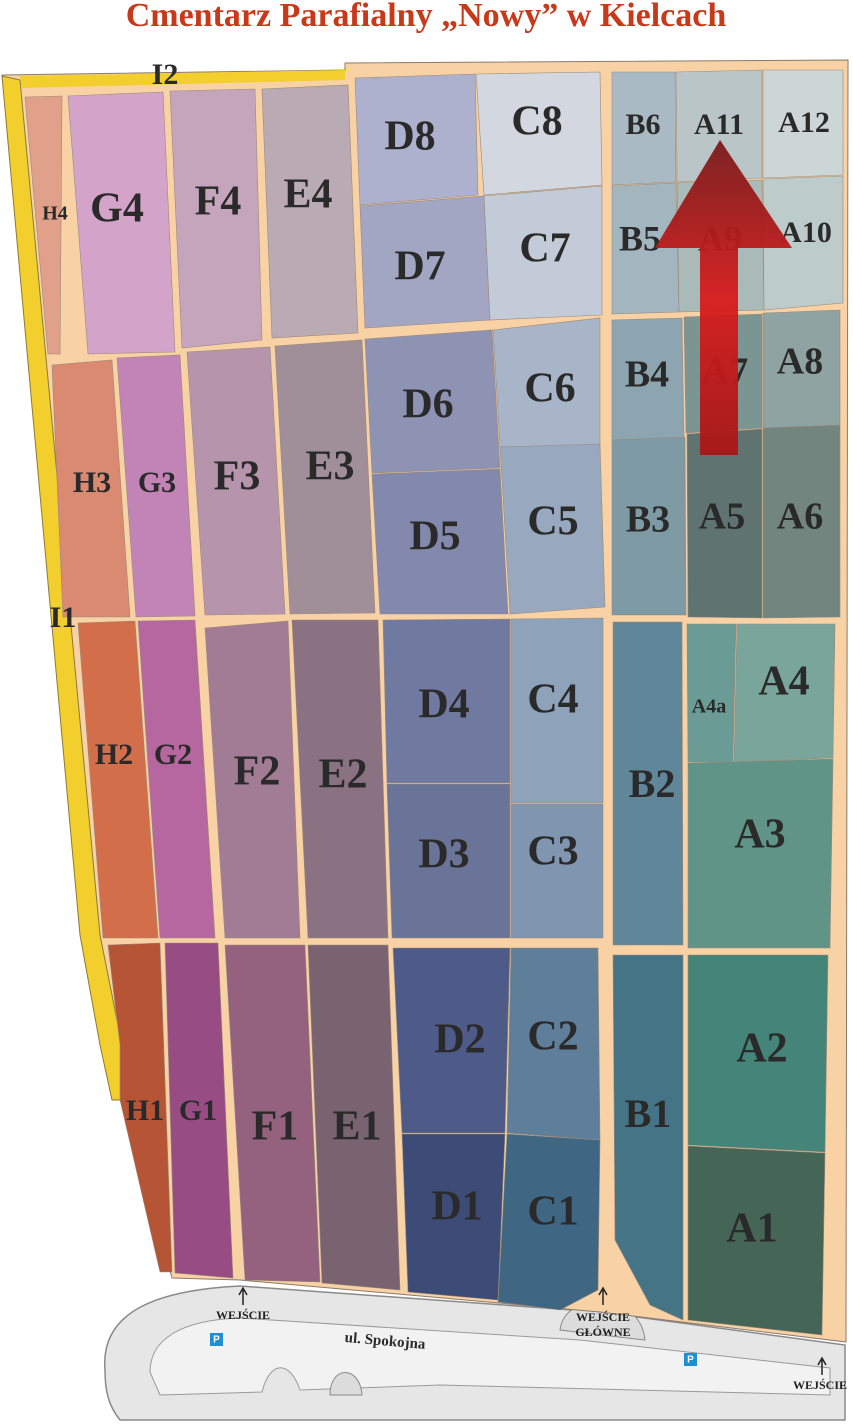 The height and width of the screenshot is (1424, 853). What do you see at coordinates (459, 1040) in the screenshot?
I see `section-label: D2` at bounding box center [459, 1040].